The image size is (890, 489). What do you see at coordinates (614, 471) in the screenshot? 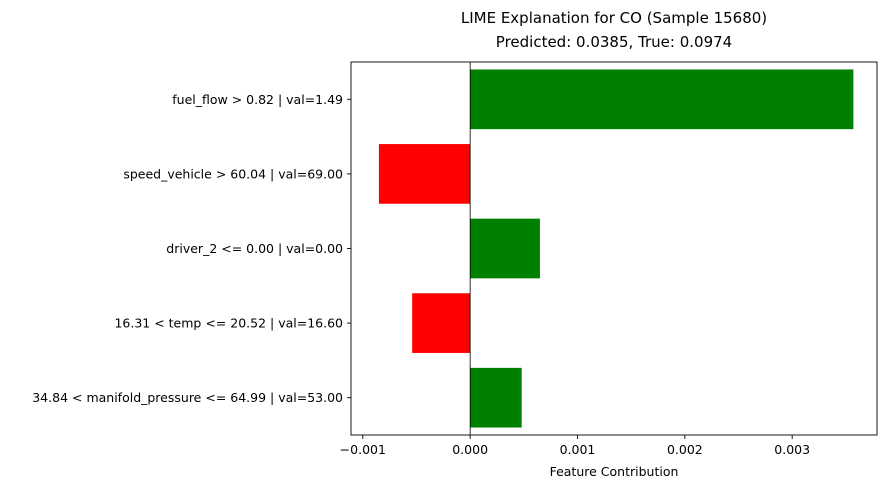
I see `x-axis-label: Feature Contribution` at bounding box center [614, 471].